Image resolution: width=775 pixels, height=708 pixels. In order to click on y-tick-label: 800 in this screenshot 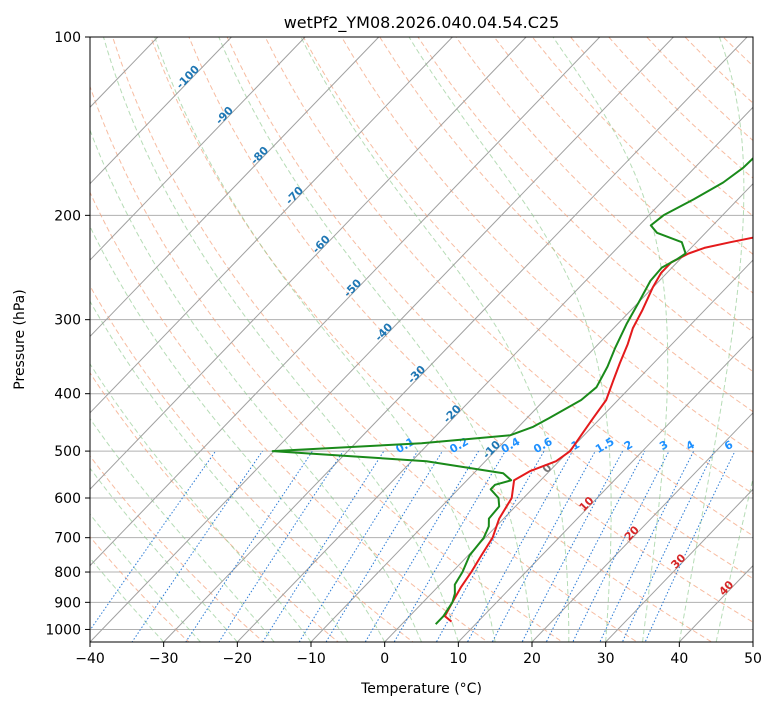, I will do `click(67, 573)`.